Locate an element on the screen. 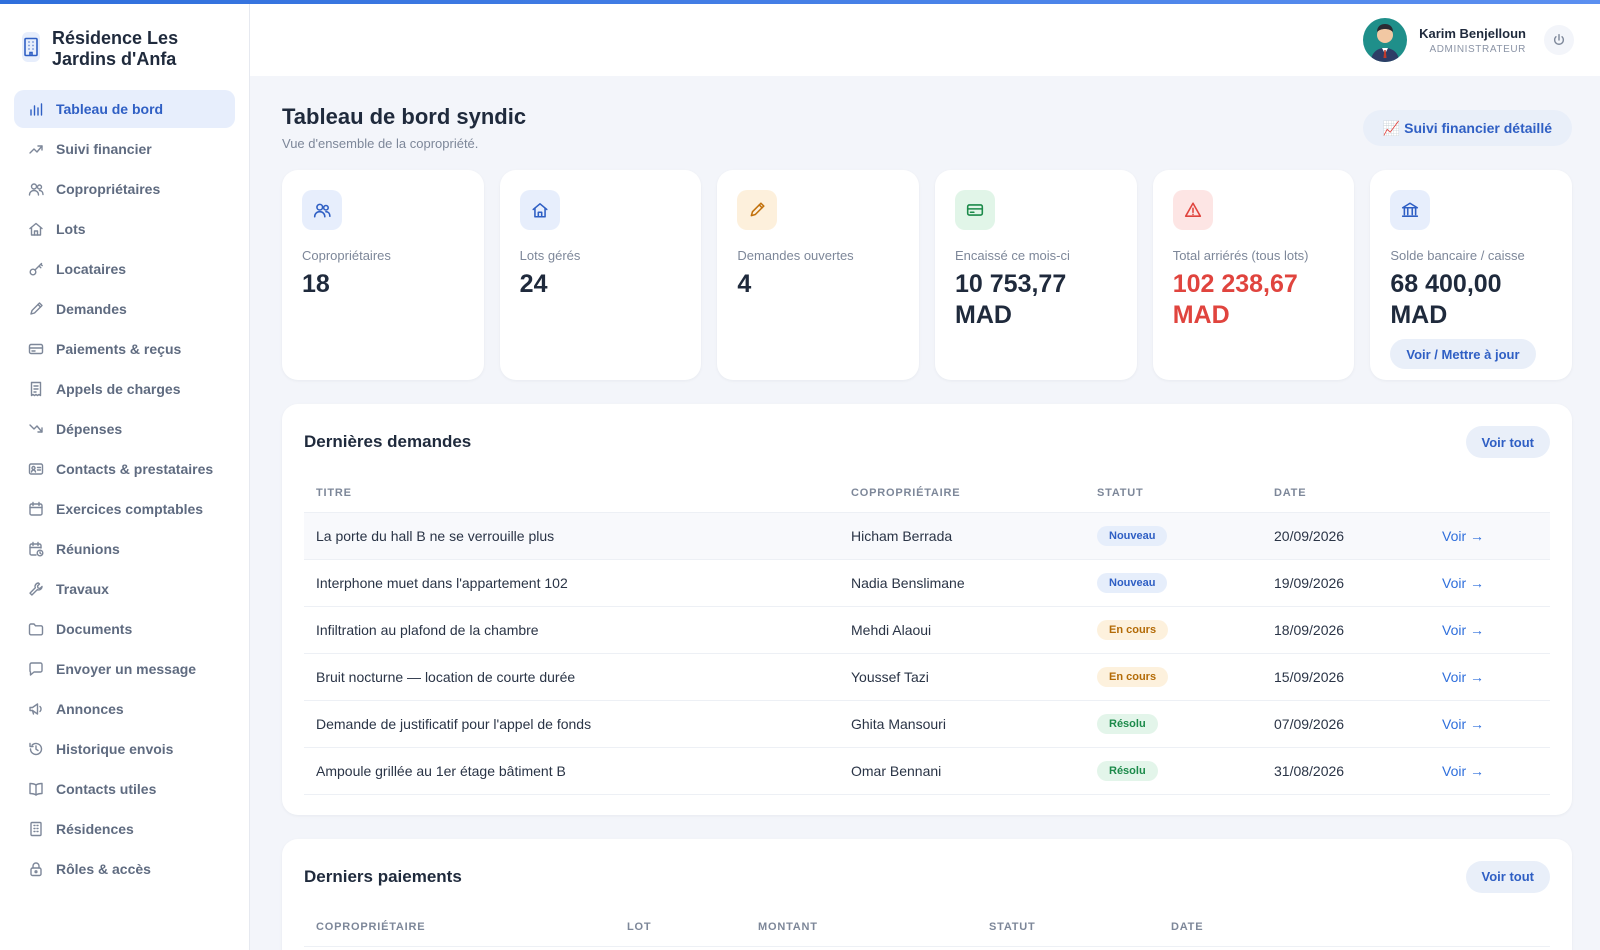  sidebar-item-calendar-clock: Réunions is located at coordinates (124, 549).